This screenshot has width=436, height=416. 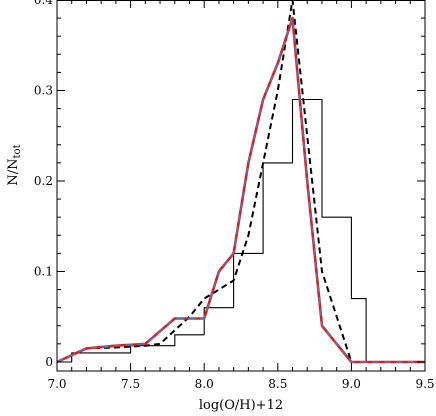 I want to click on y-tick-label: 0, so click(x=49, y=362).